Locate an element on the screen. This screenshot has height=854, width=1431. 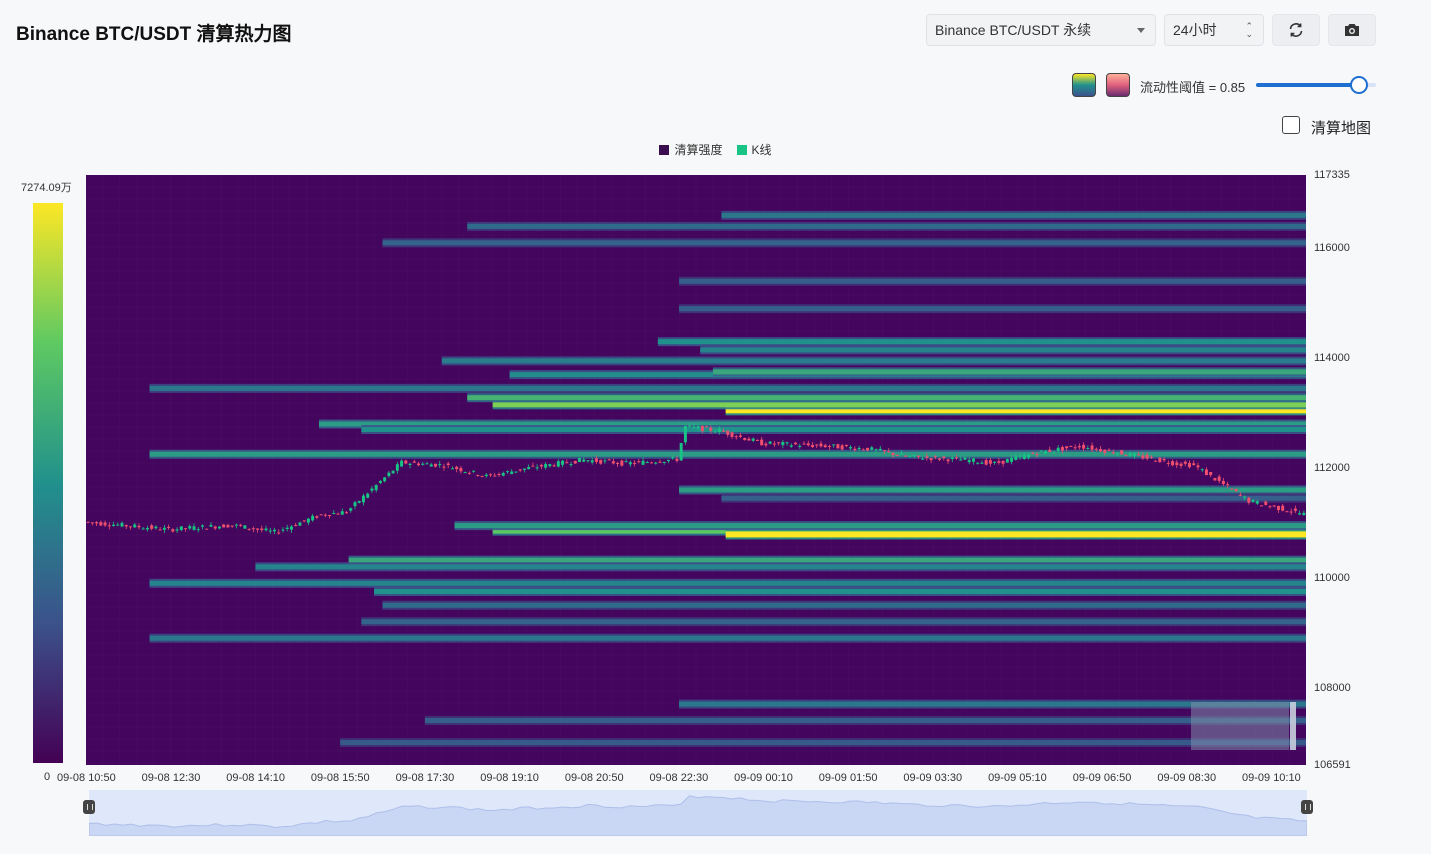
liq-map-label: 清算地图 is located at coordinates (1341, 128).